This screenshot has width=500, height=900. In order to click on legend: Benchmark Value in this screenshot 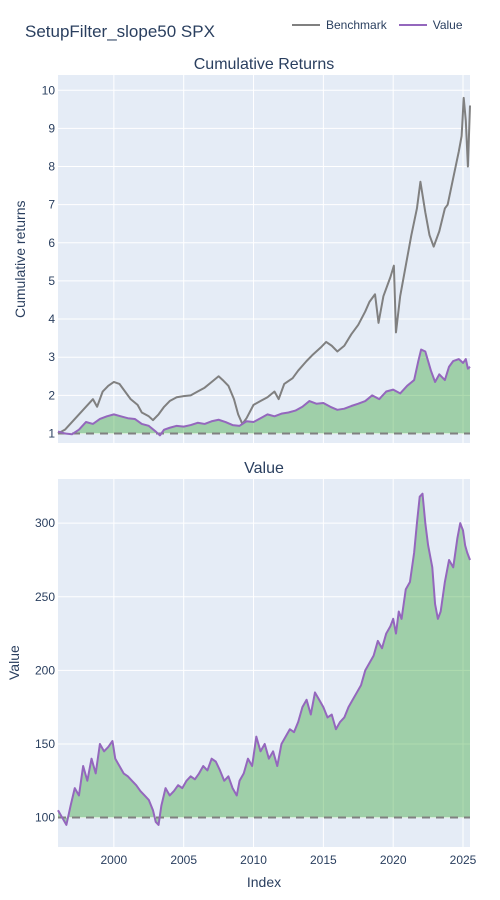, I will do `click(377, 25)`.